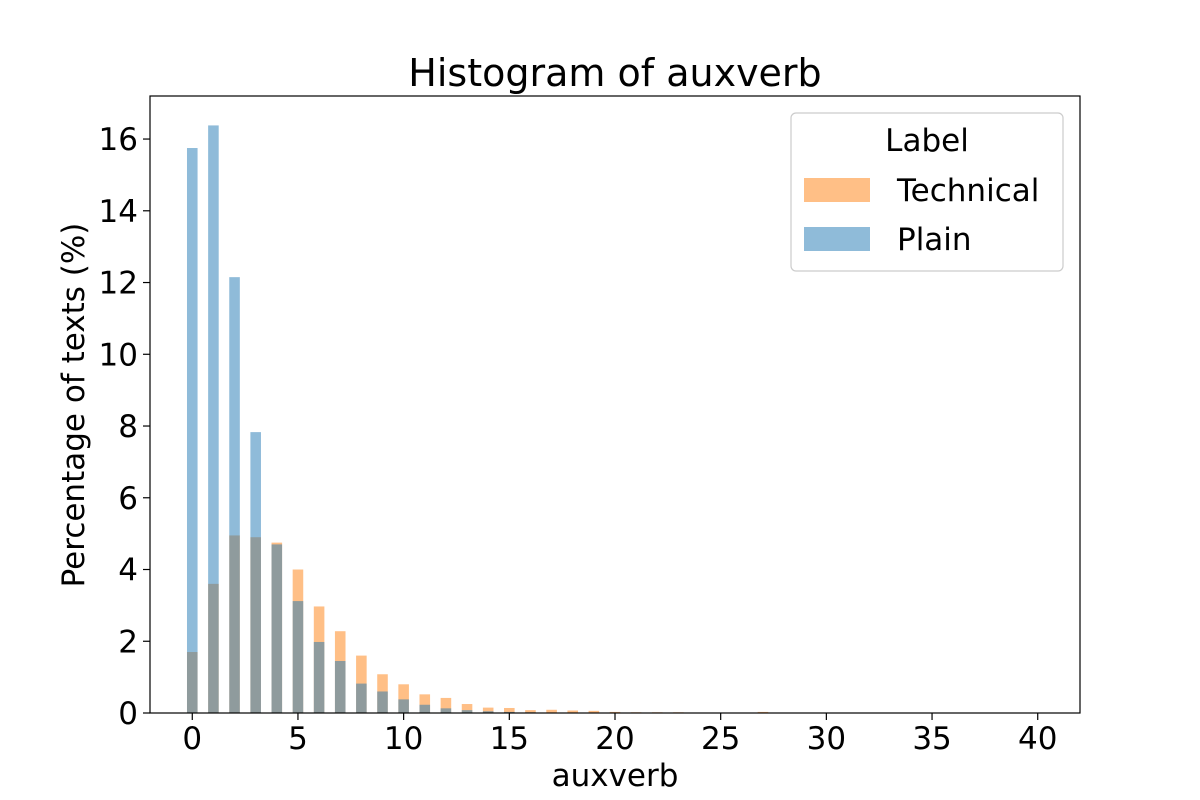 The height and width of the screenshot is (800, 1200). Describe the element at coordinates (927, 141) in the screenshot. I see `legend-title: Label` at that location.